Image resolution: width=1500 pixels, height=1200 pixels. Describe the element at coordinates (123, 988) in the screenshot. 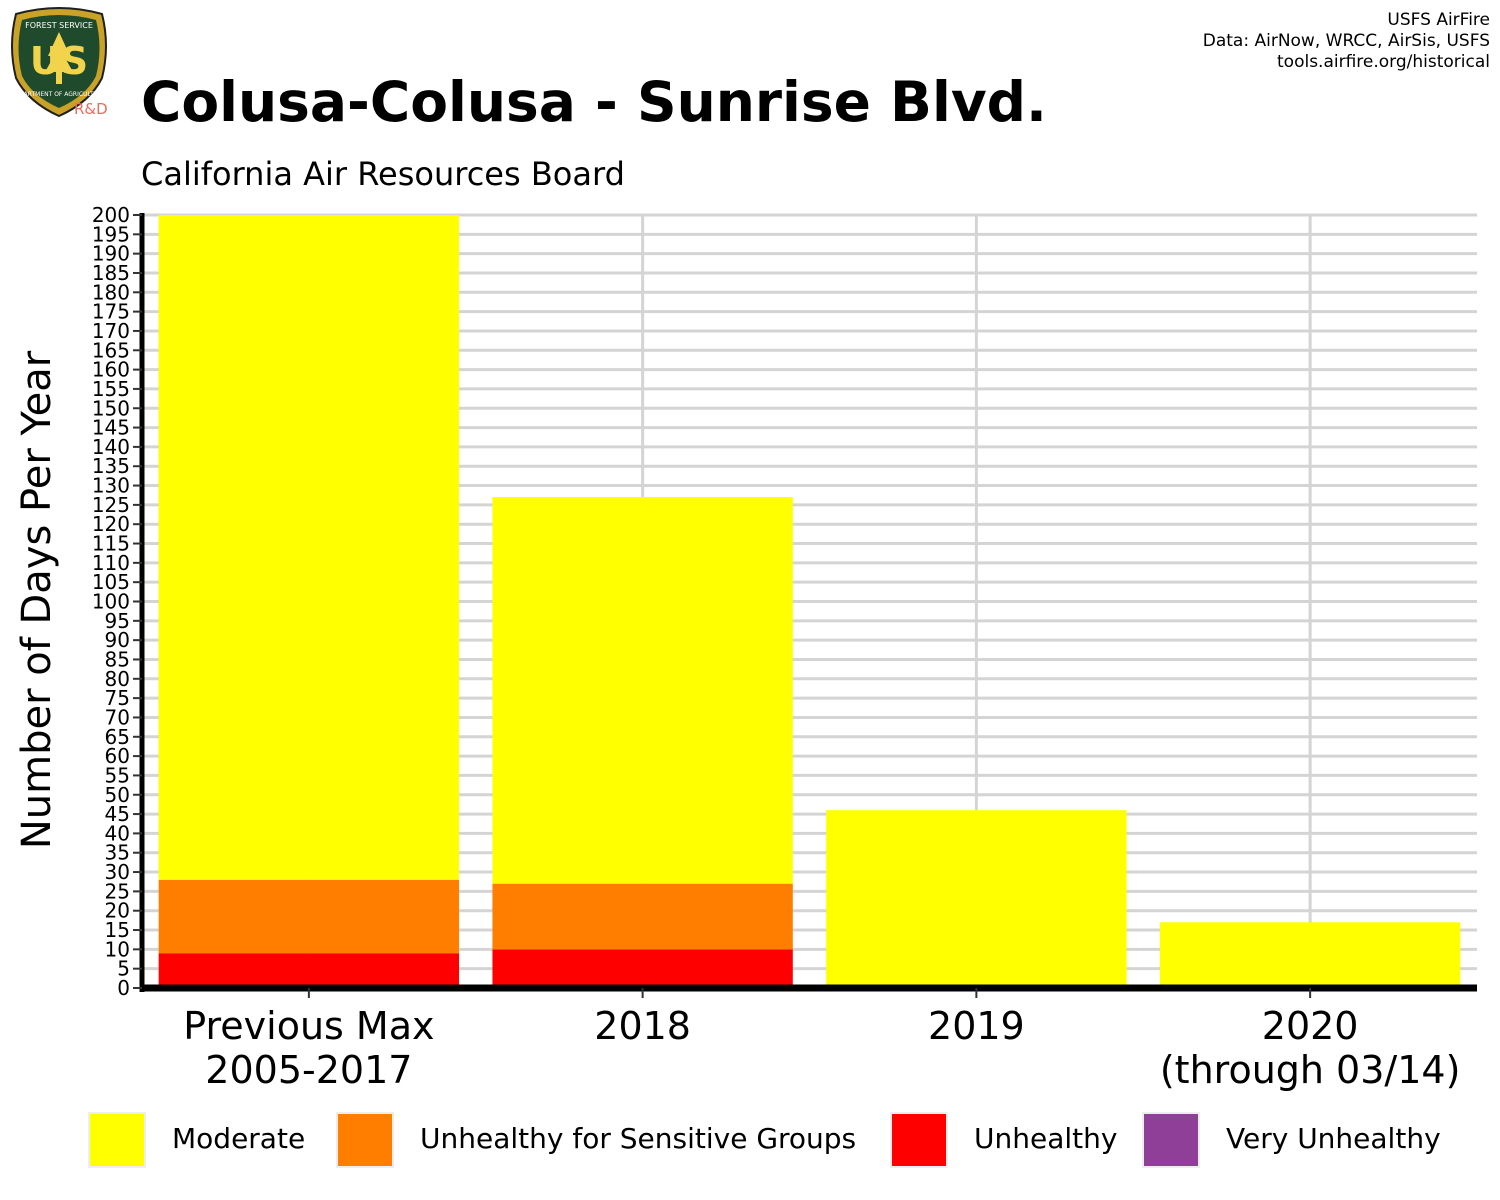

I see `y-tick-label: 0` at that location.